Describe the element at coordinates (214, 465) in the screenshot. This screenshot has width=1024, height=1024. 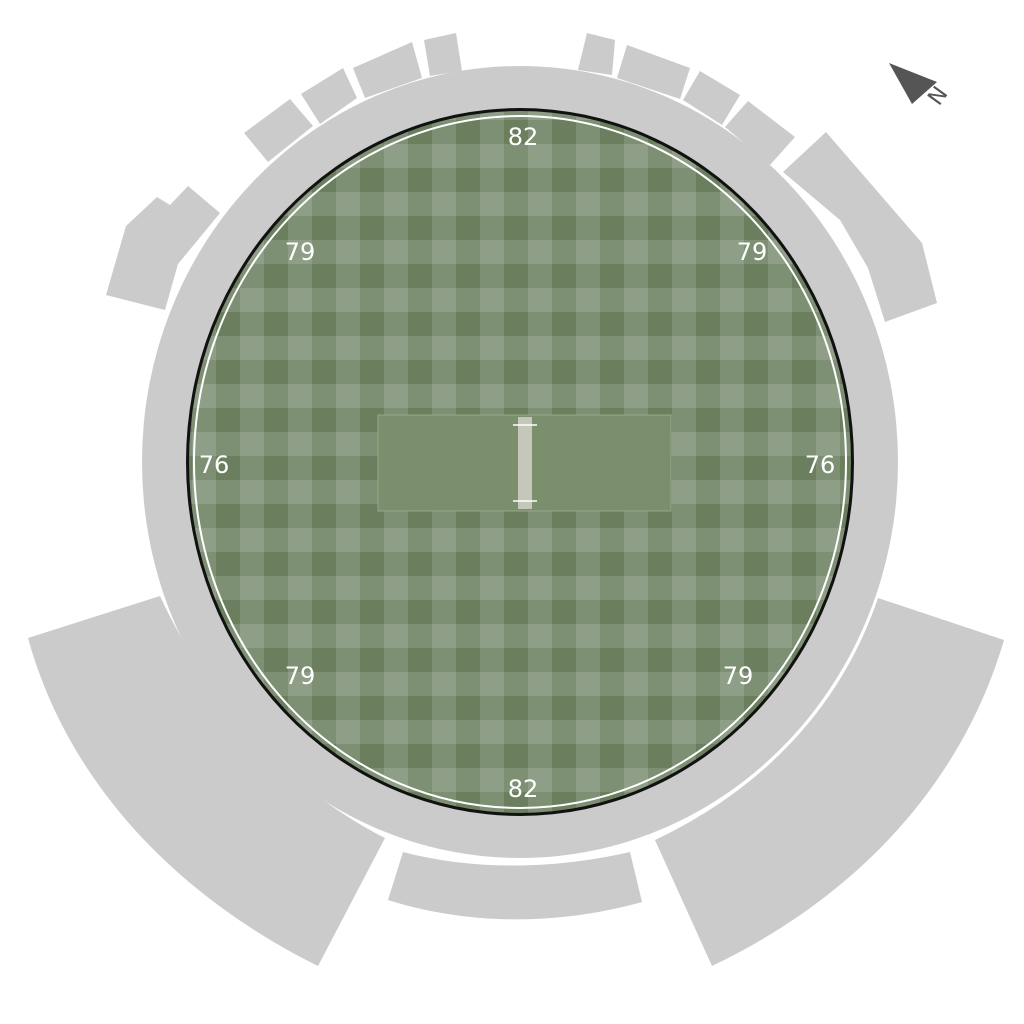
I see `distance-left-label: 76` at that location.